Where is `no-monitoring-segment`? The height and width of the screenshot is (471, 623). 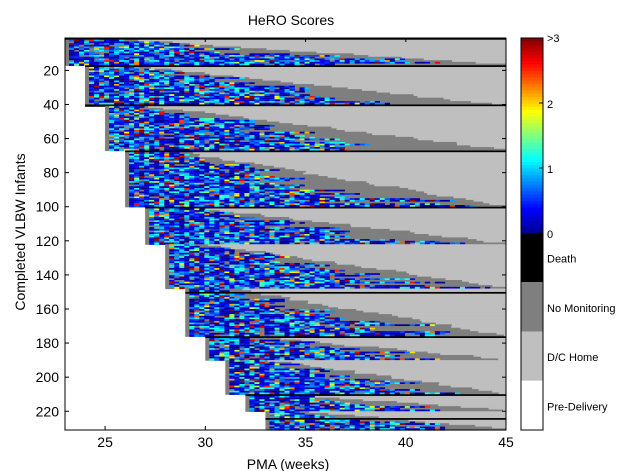
no-monitoring-segment is located at coordinates (291, 317).